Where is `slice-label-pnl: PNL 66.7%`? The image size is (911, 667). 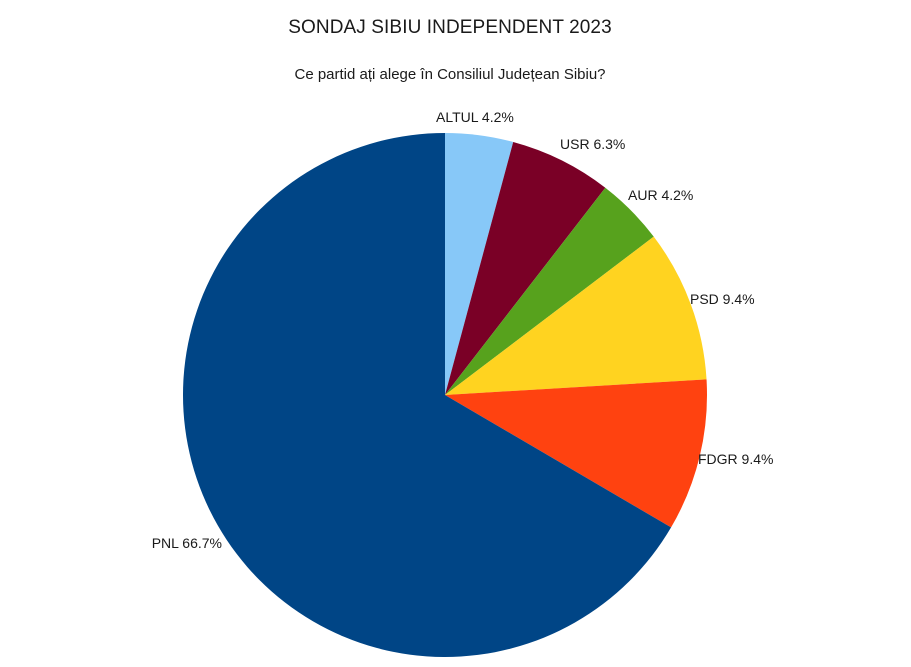 slice-label-pnl: PNL 66.7% is located at coordinates (187, 543).